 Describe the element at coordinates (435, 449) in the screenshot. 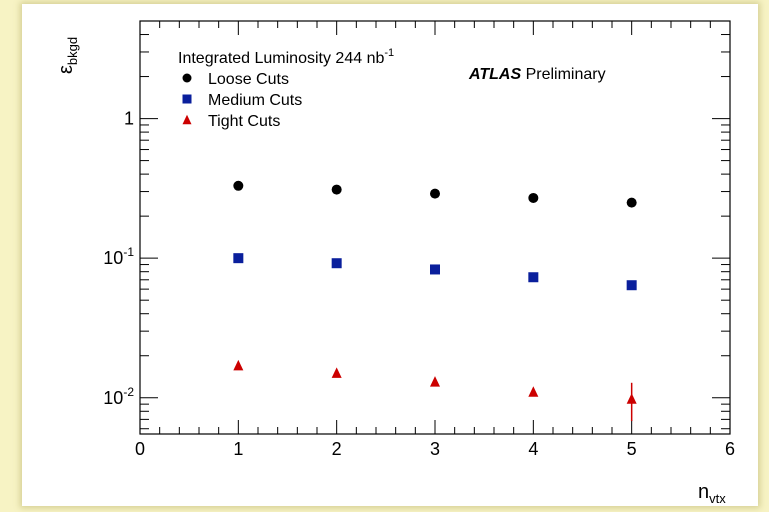

I see `x-tick-label: 3` at that location.